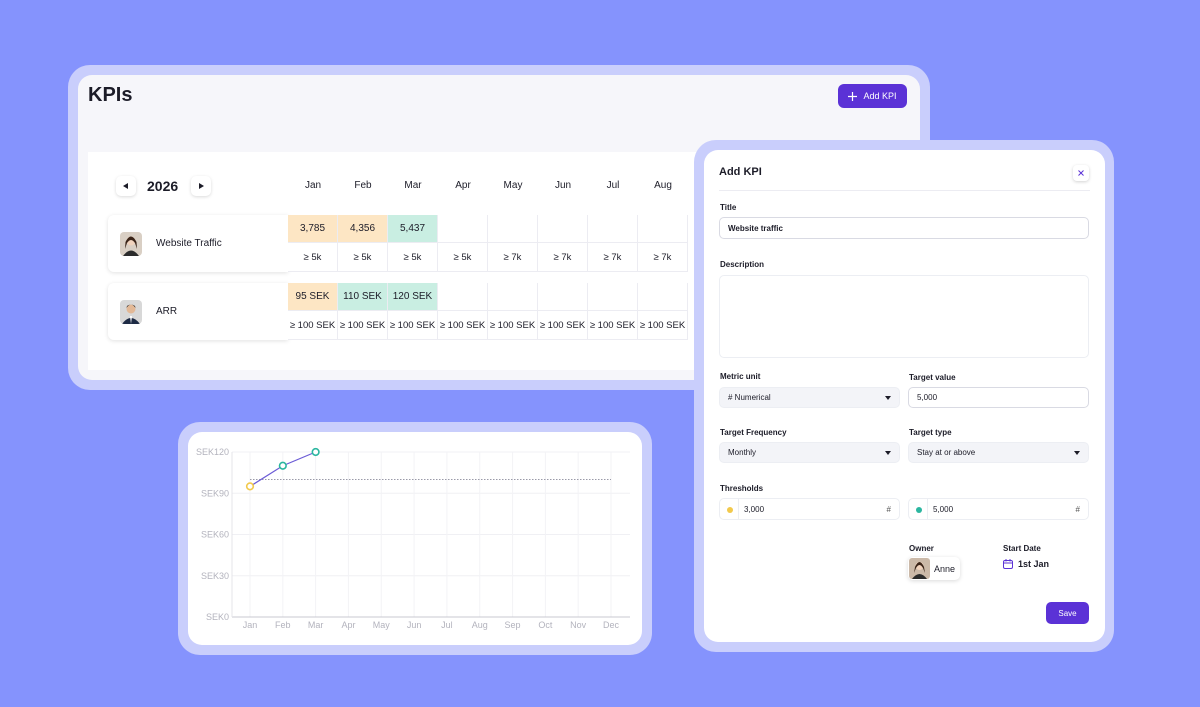  I want to click on form-divider, so click(904, 190).